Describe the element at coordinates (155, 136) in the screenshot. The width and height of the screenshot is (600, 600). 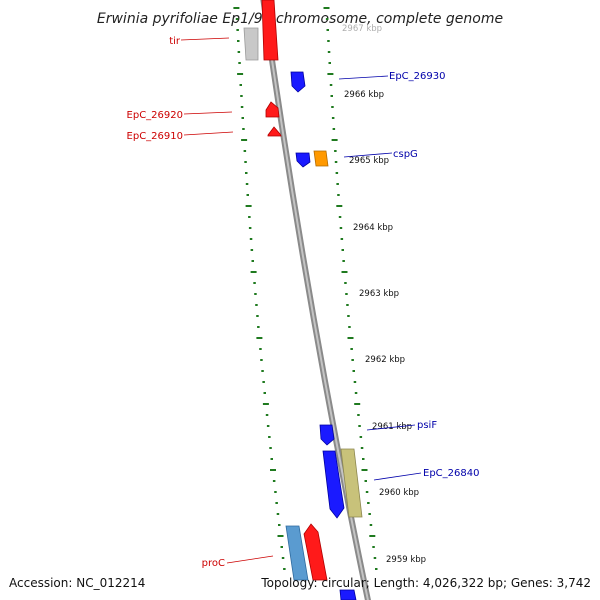
I see `gene-label-epc-26910: EpC_26910` at that location.